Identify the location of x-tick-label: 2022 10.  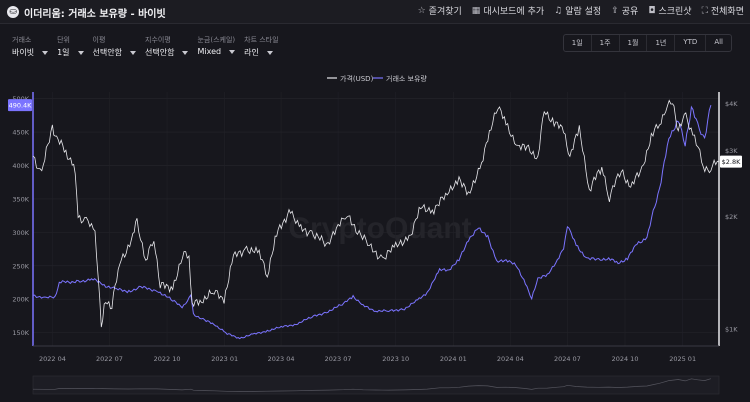
(167, 359).